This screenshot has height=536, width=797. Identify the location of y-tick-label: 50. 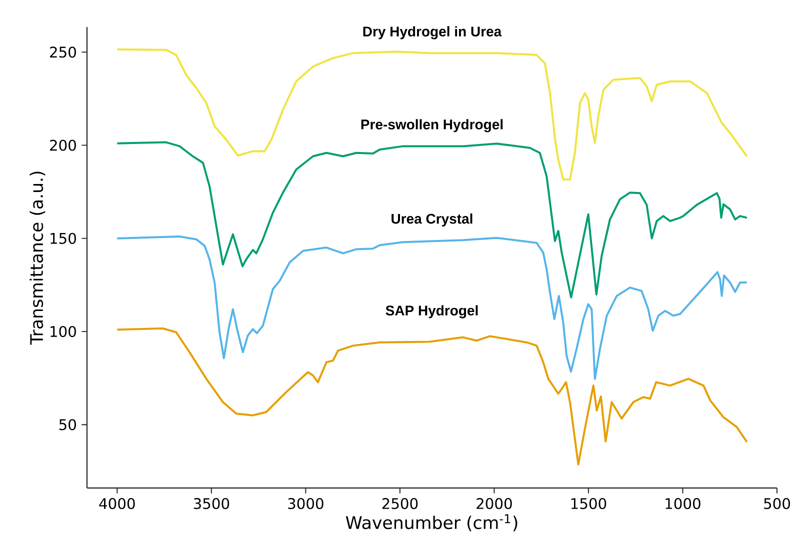
(67, 424).